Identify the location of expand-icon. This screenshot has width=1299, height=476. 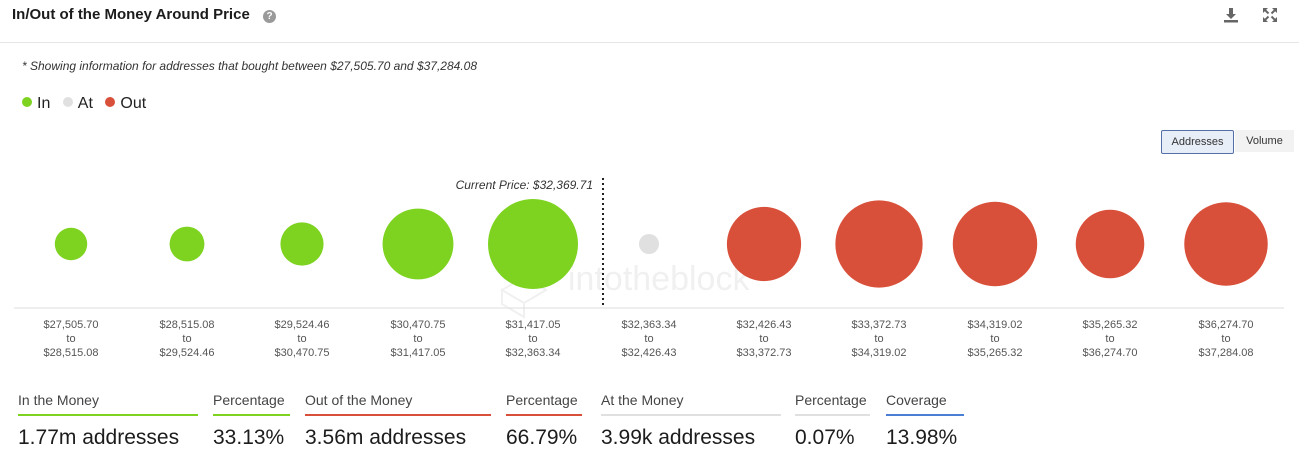
(1270, 15).